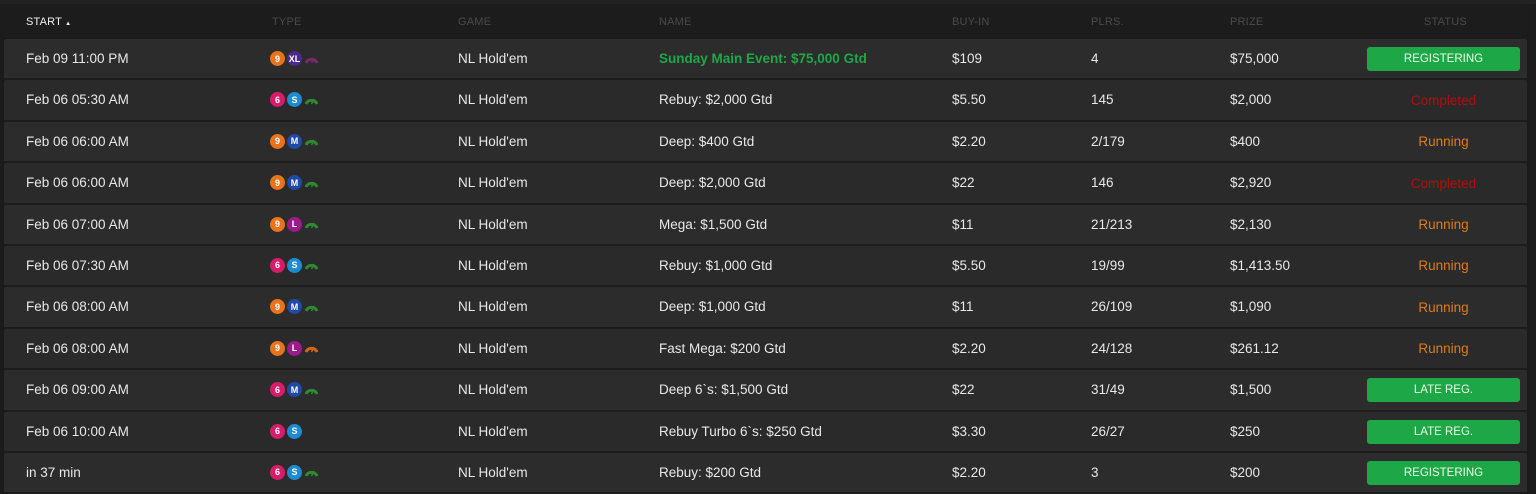 This screenshot has width=1536, height=494. I want to click on column-header-buyin: BUY-IN, so click(971, 22).